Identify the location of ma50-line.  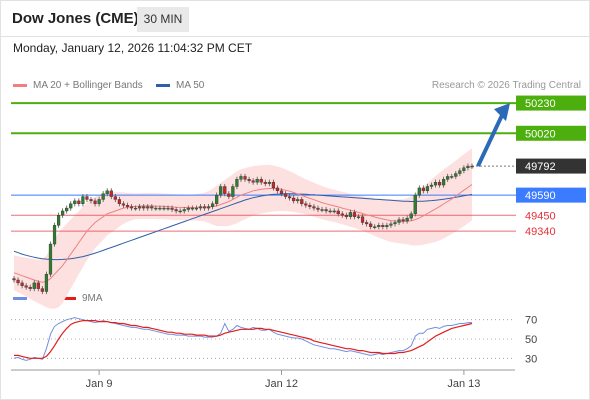
(243, 227).